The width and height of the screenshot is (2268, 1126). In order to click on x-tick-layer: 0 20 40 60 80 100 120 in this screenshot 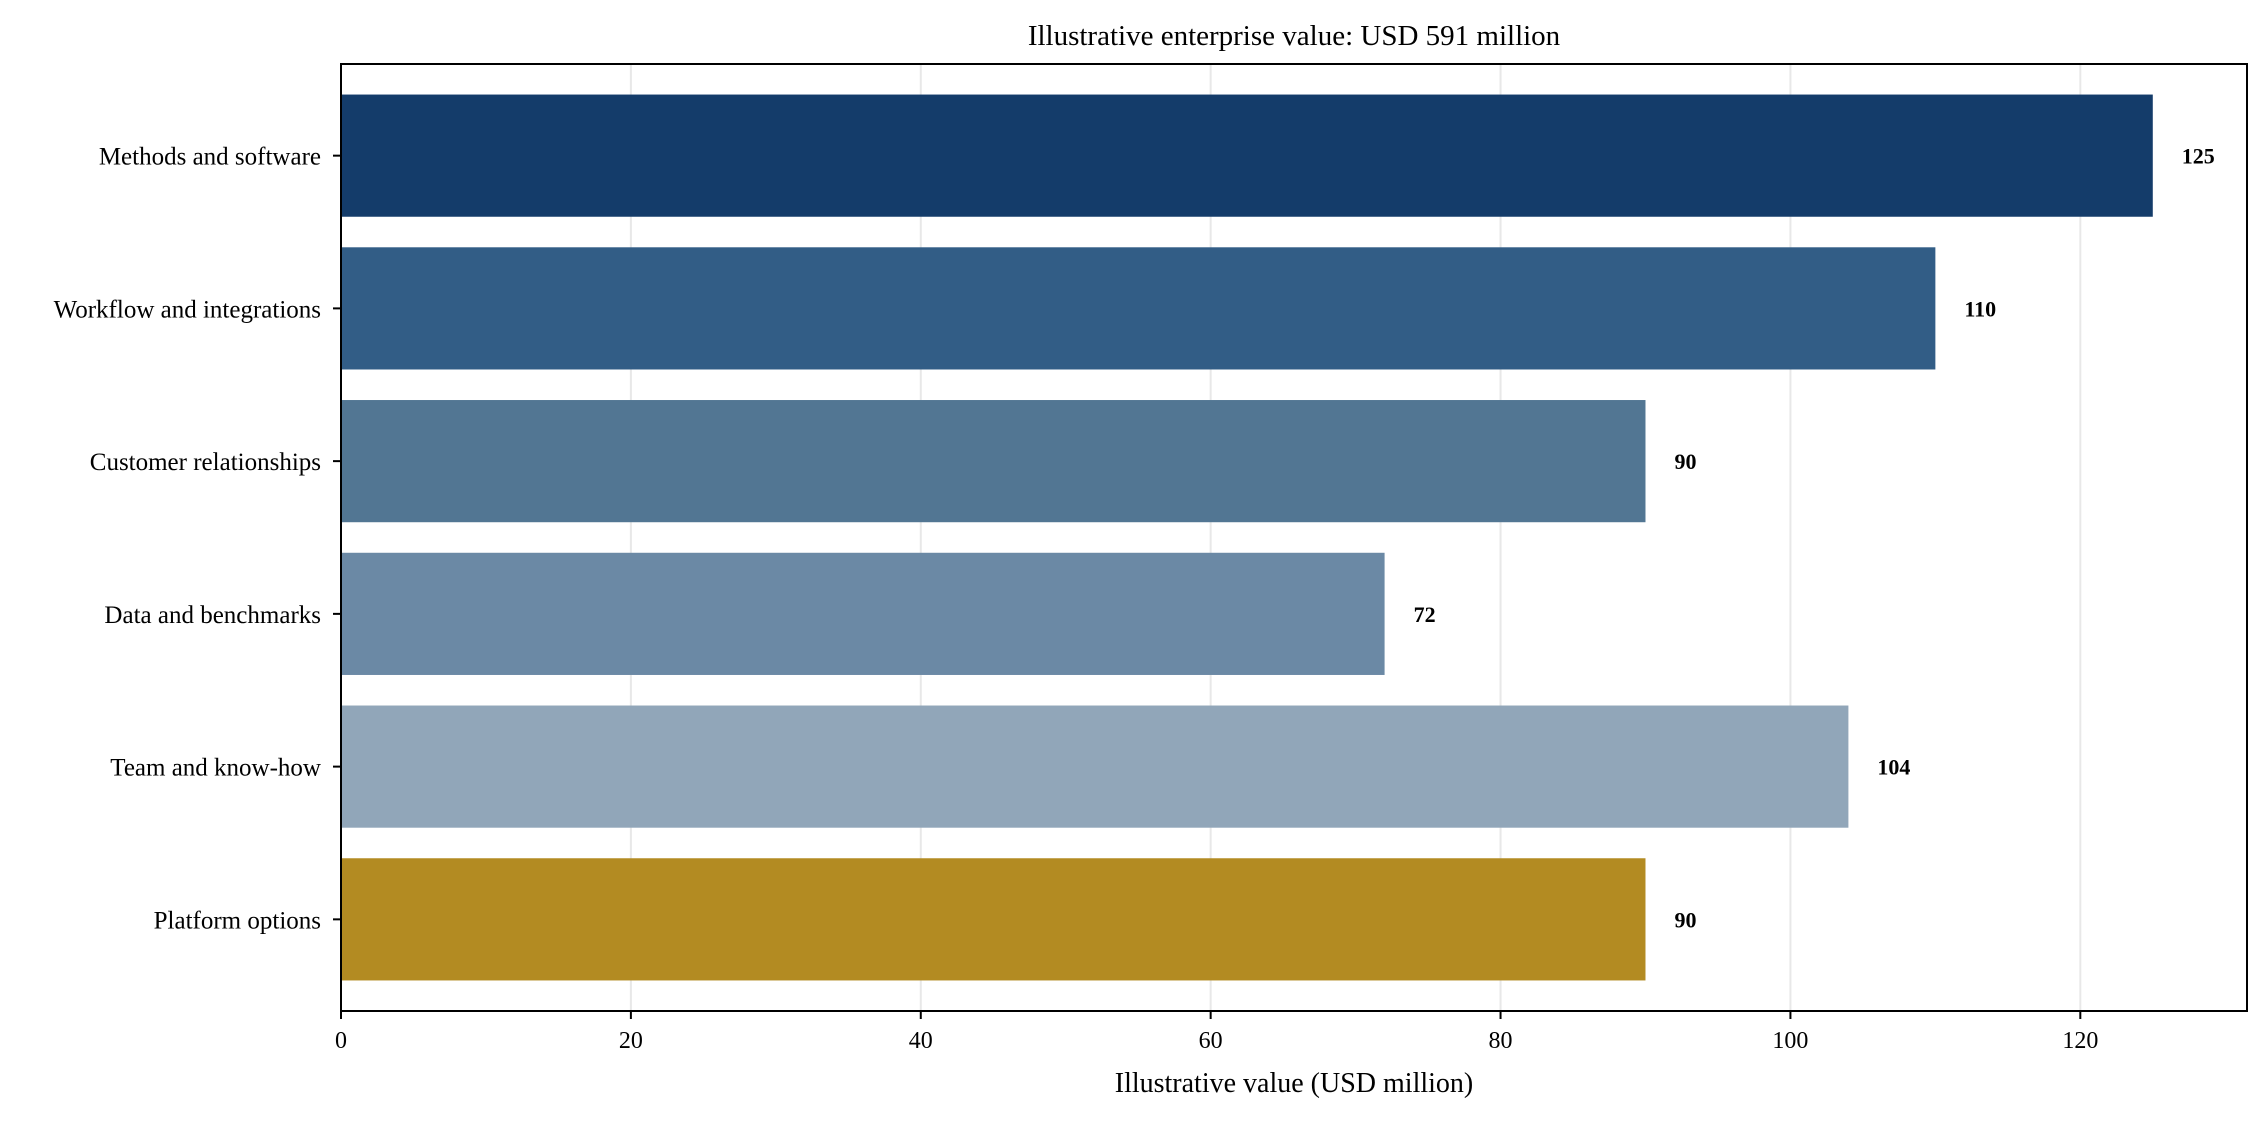, I will do `click(1216, 1032)`.